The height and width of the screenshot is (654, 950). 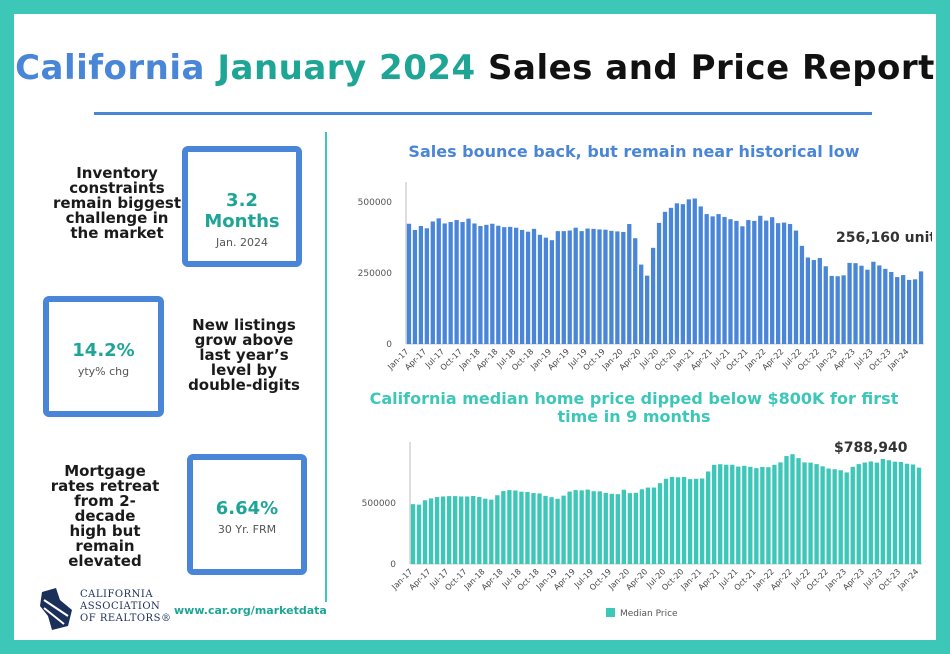 I want to click on annotation-label: $788,940, so click(x=871, y=448).